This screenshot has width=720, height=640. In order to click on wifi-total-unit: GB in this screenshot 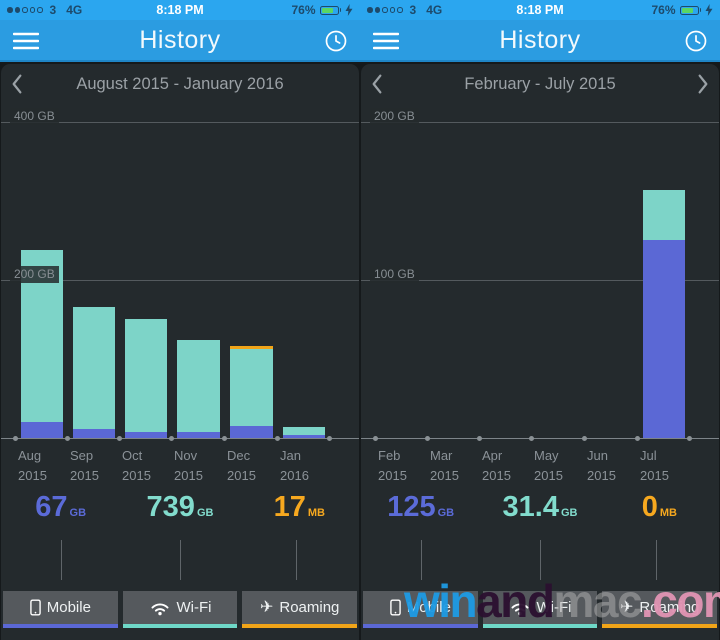, I will do `click(205, 512)`.